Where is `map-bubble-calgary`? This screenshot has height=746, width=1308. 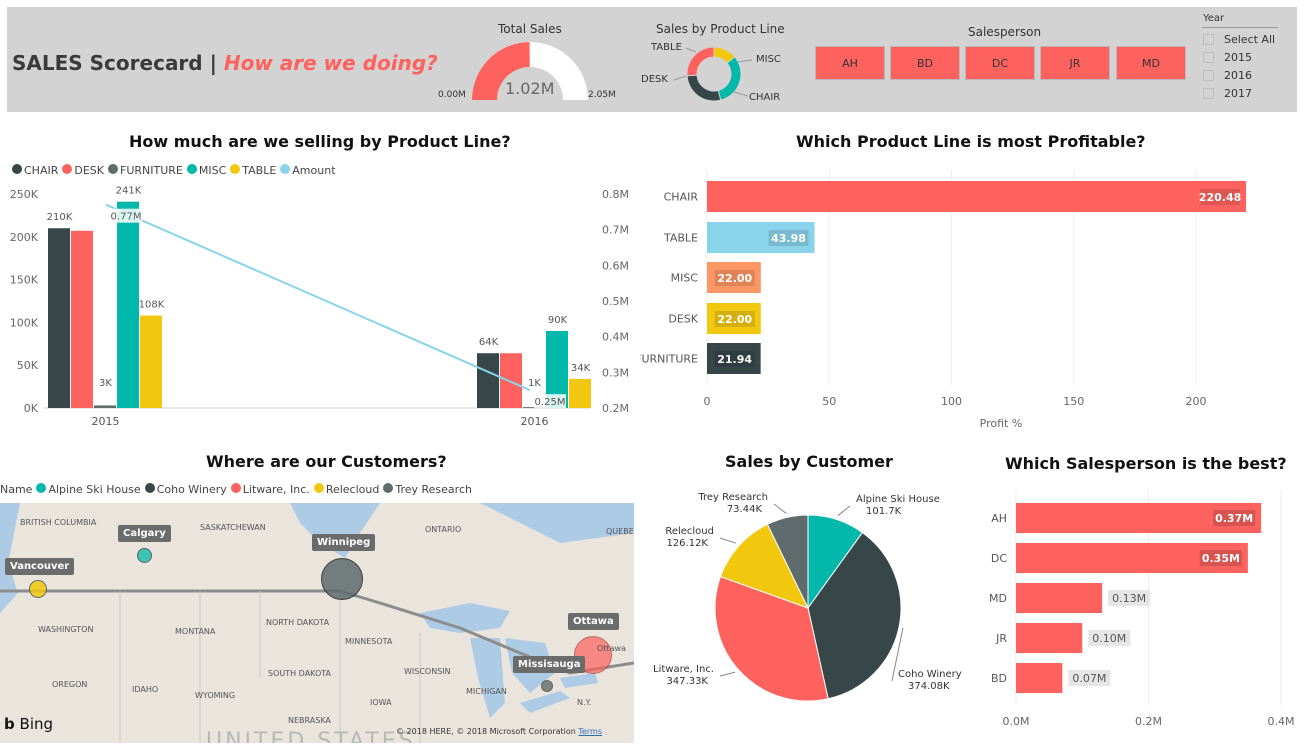 map-bubble-calgary is located at coordinates (144, 555).